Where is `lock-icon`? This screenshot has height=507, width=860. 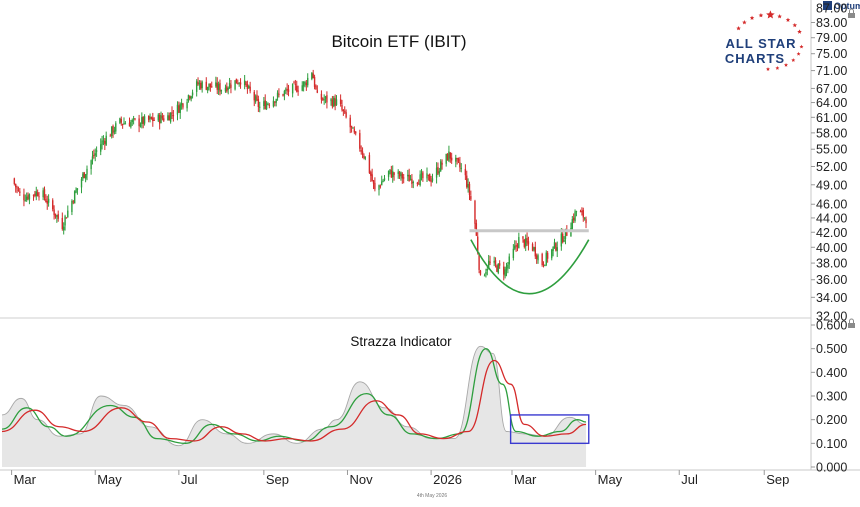 lock-icon is located at coordinates (851, 323).